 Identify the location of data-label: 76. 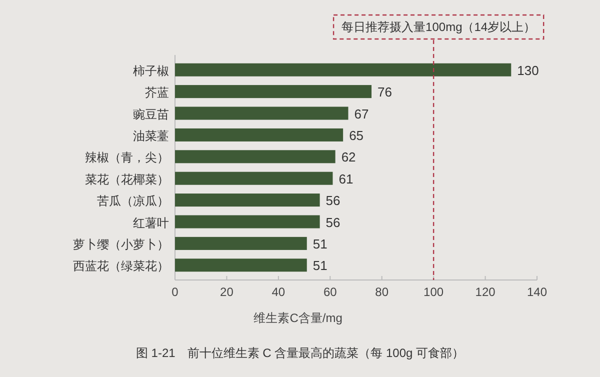
(385, 92).